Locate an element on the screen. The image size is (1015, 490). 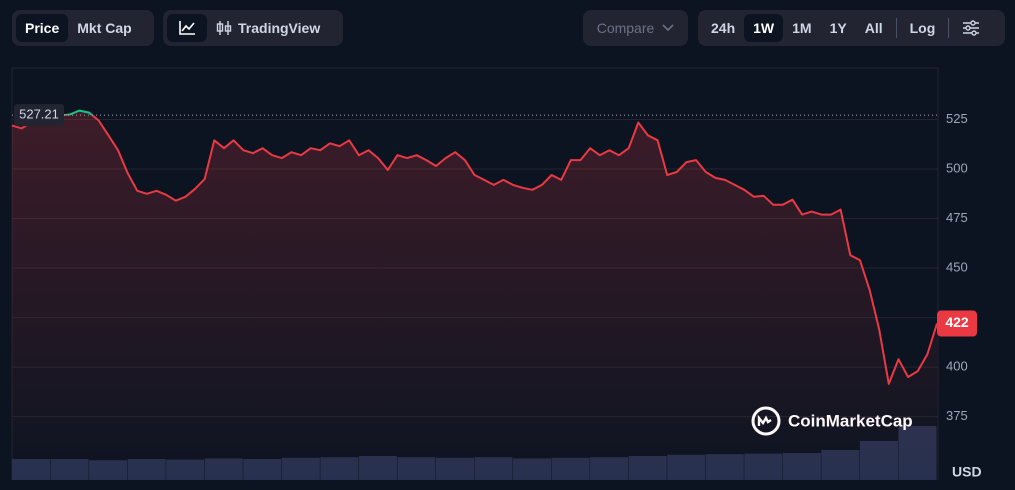
range-button: 1M is located at coordinates (802, 28).